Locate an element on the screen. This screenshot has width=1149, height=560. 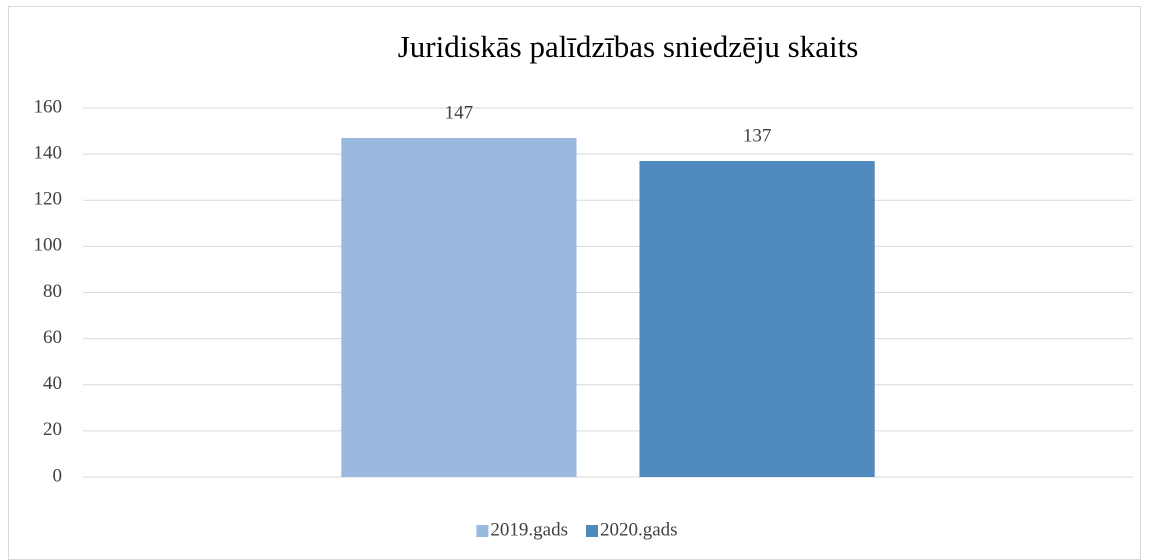
y-tick-label: 160 is located at coordinates (48, 106).